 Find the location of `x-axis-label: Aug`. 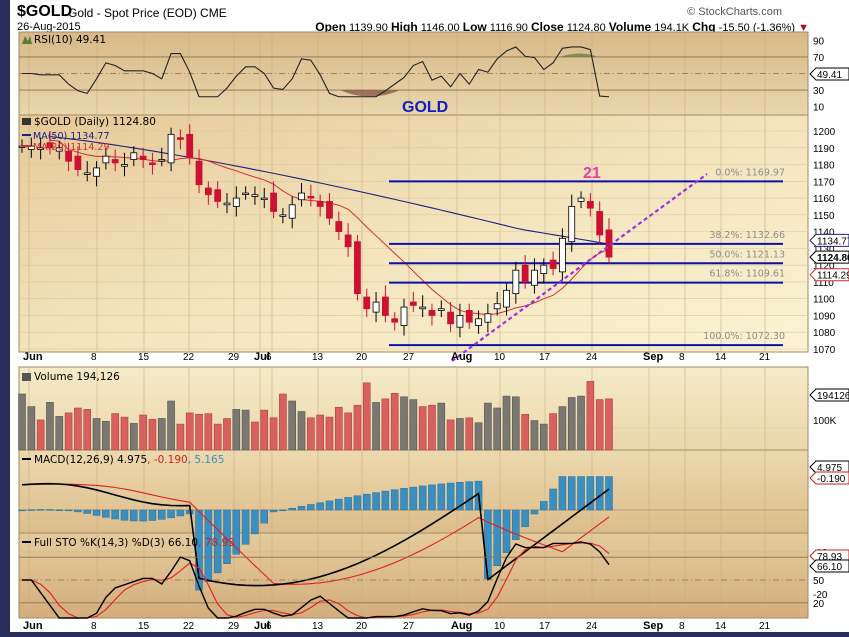

x-axis-label: Aug is located at coordinates (461, 626).